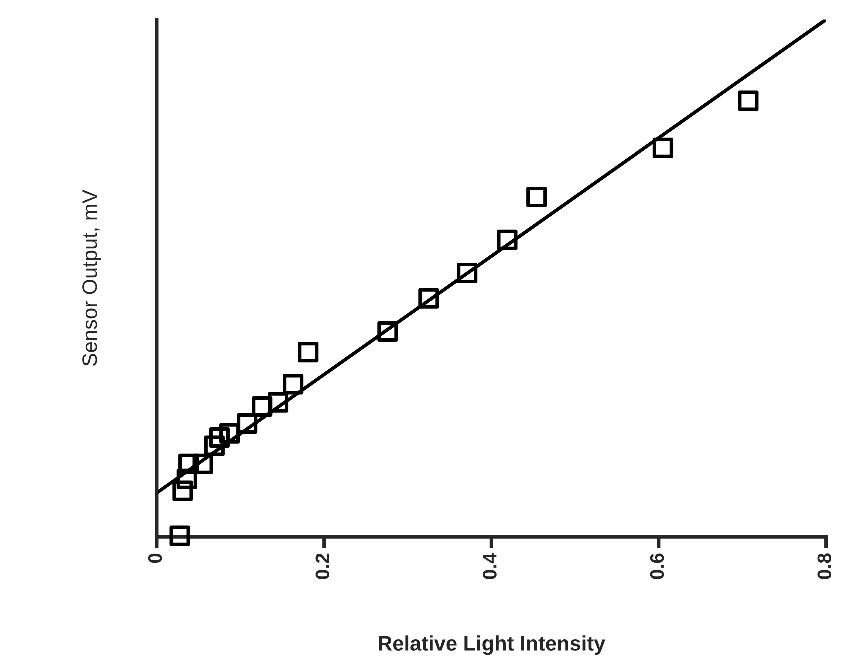  I want to click on y-axis-title: Sensor Output, mV, so click(92, 278).